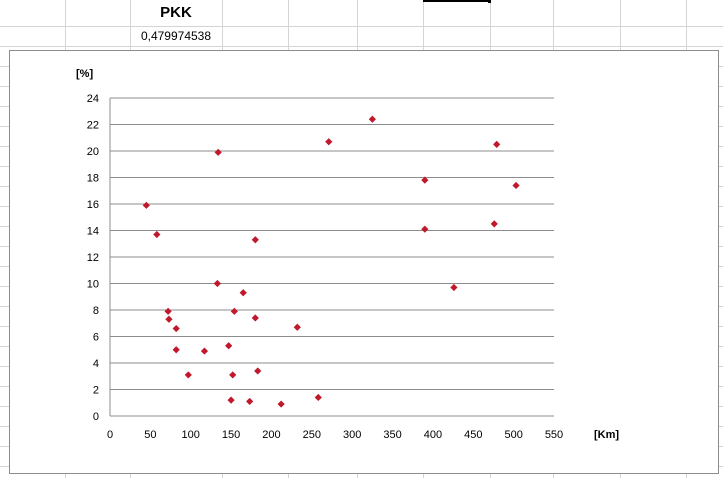  Describe the element at coordinates (176, 12) in the screenshot. I see `header-cell-pkk: PKK` at that location.